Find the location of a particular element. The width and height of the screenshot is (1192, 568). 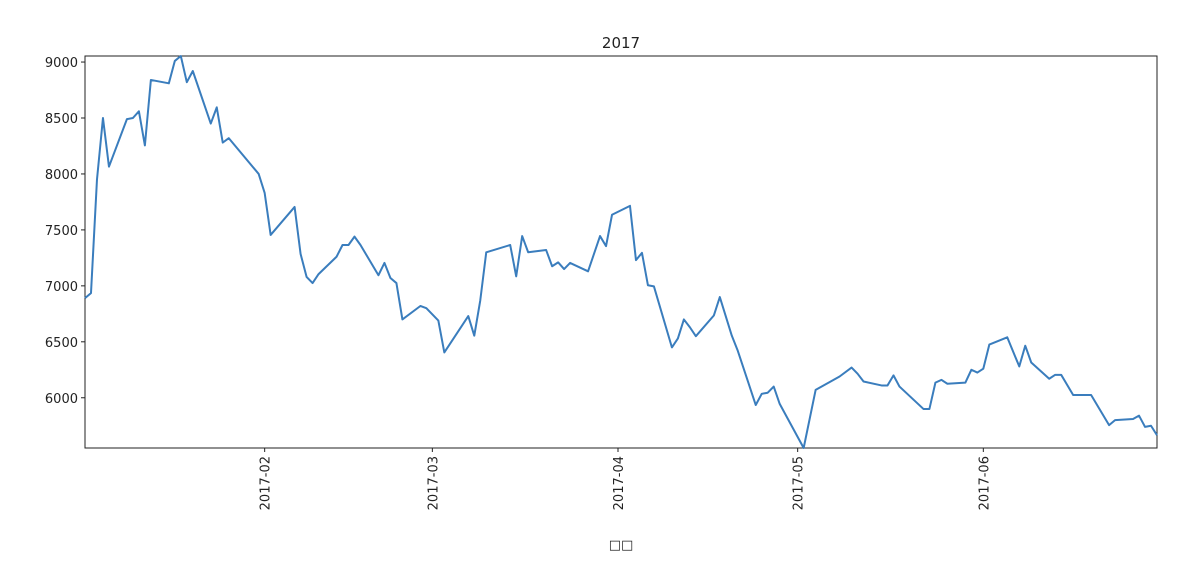

y-tick-label: 7000 is located at coordinates (61, 287).